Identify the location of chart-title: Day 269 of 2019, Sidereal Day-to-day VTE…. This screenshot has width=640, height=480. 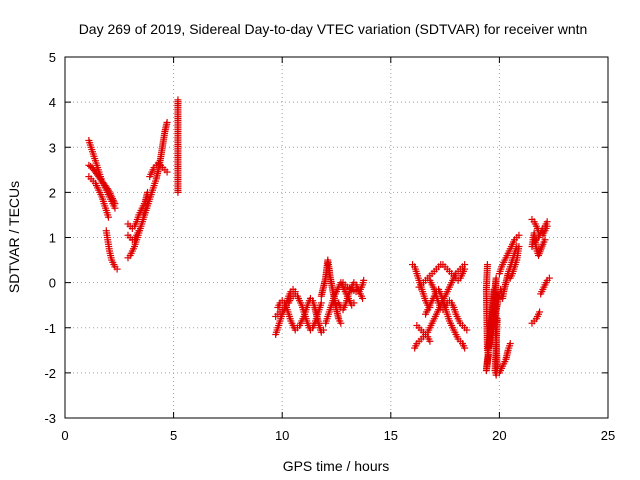
(333, 29).